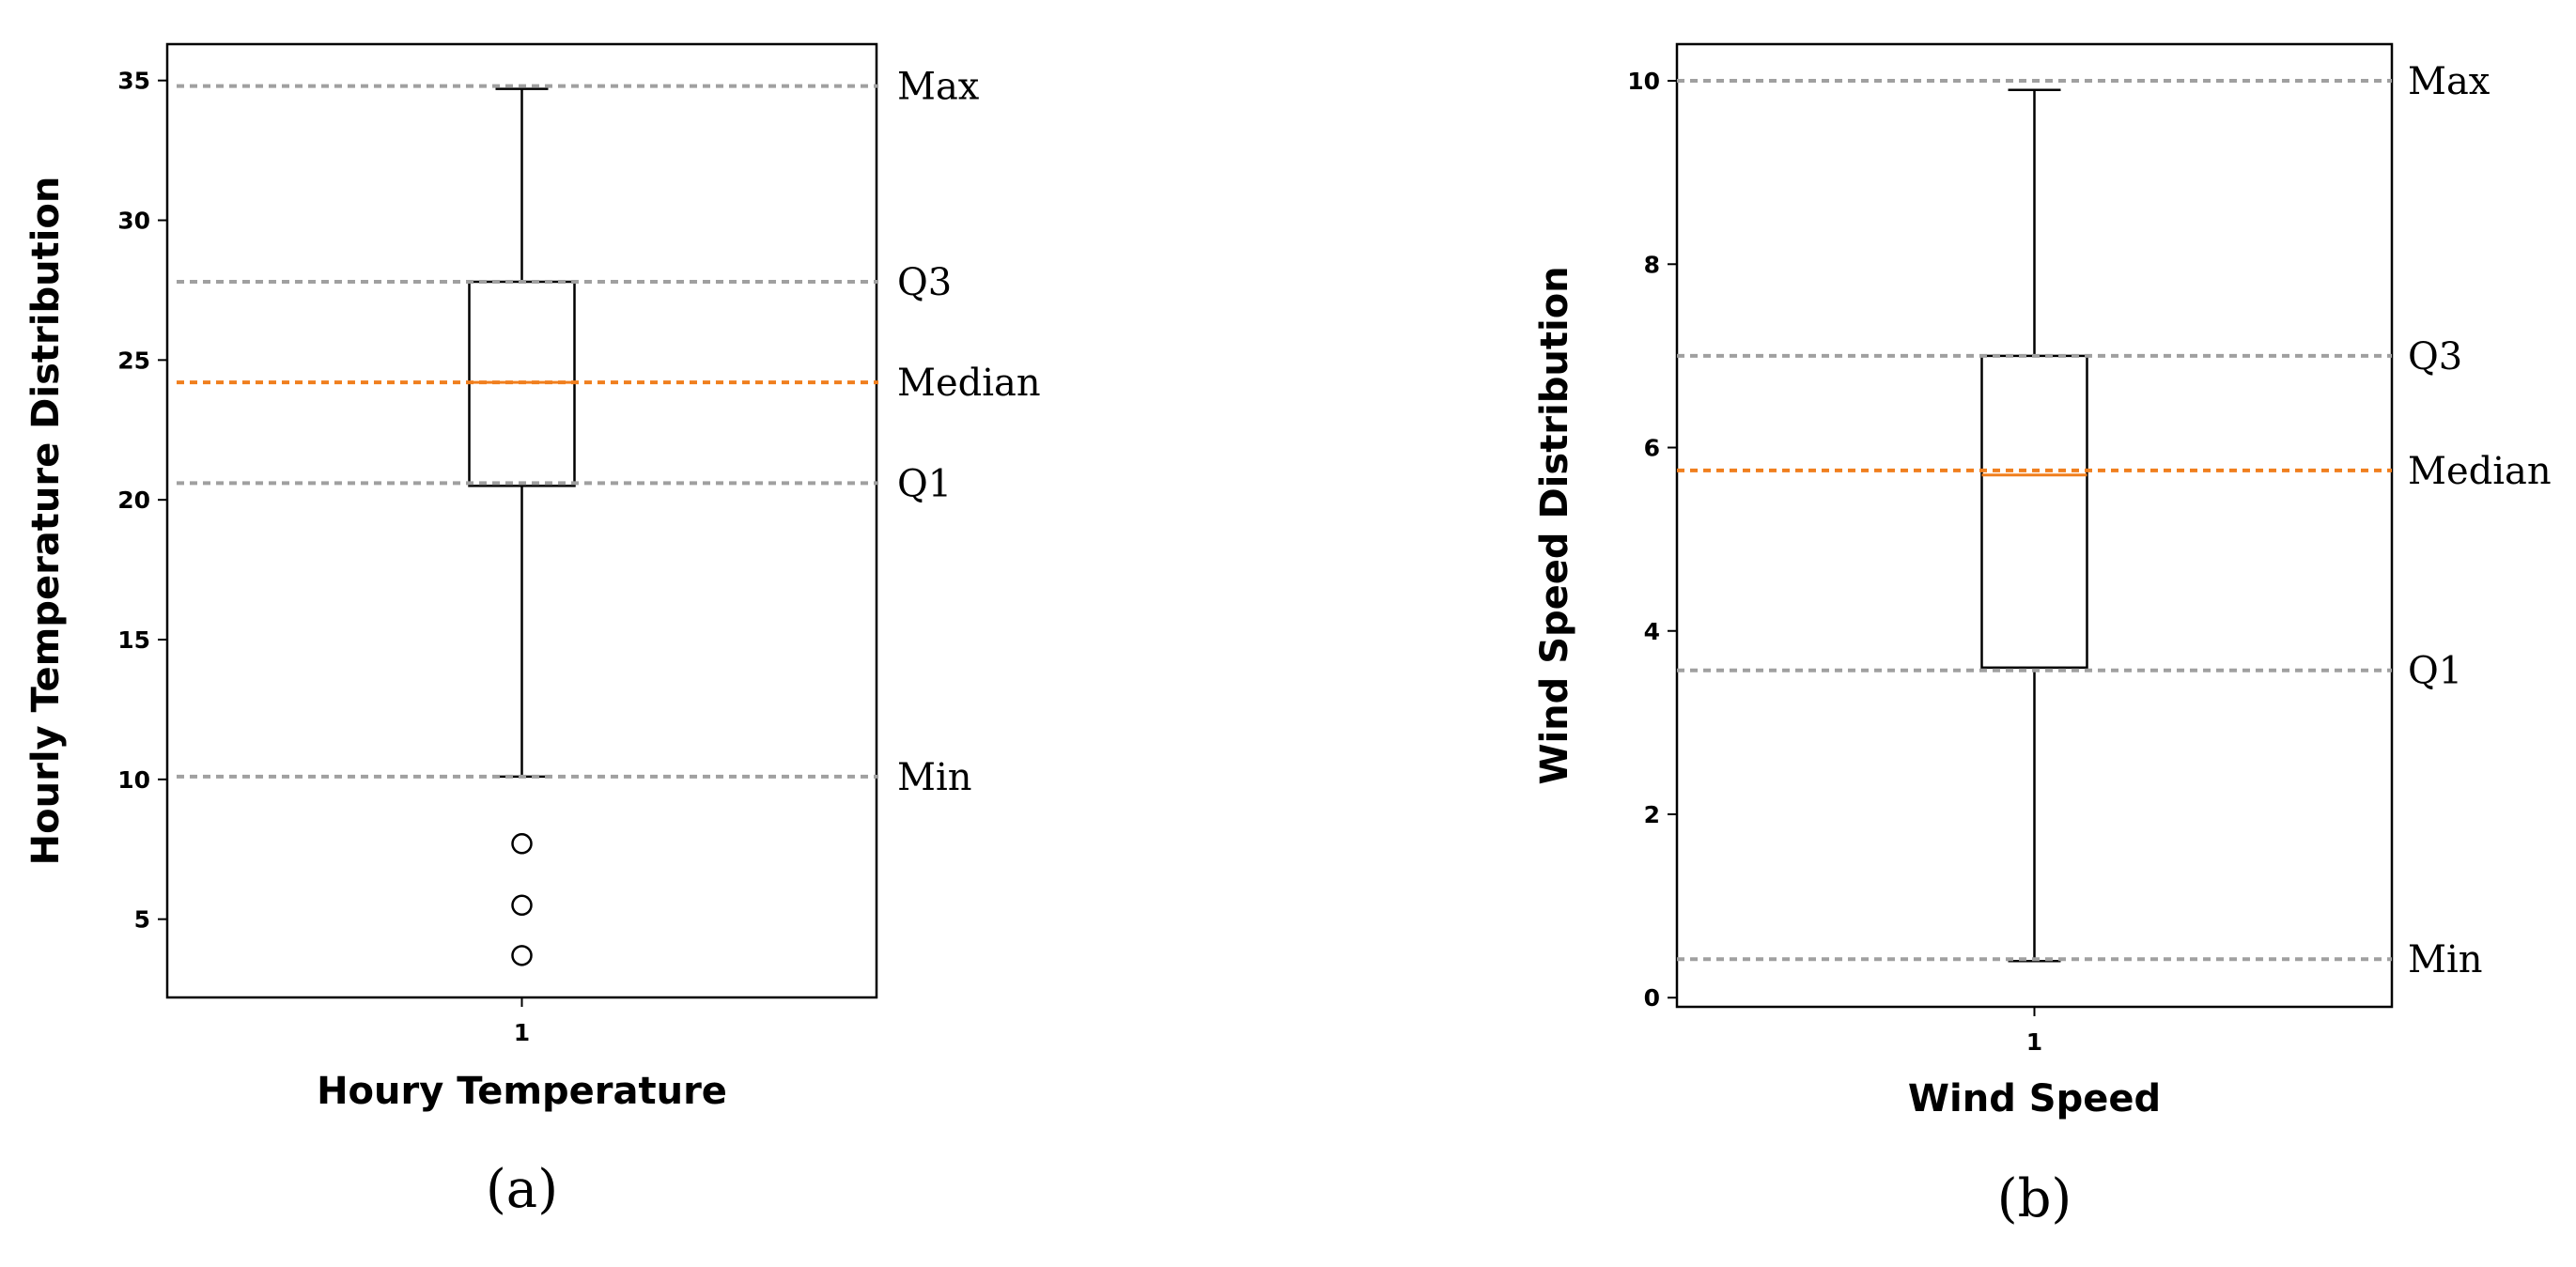 Image resolution: width=2576 pixels, height=1267 pixels. Describe the element at coordinates (142, 920) in the screenshot. I see `y-tick-label: 5` at that location.